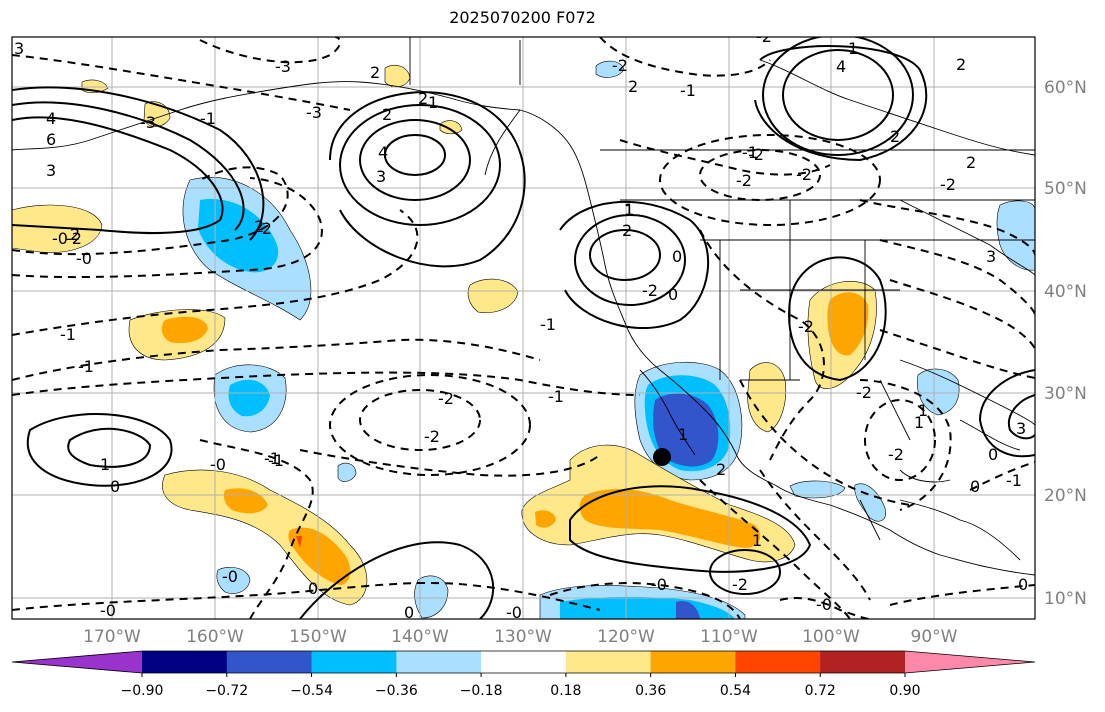  What do you see at coordinates (626, 637) in the screenshot?
I see `lon-label: 120°W` at bounding box center [626, 637].